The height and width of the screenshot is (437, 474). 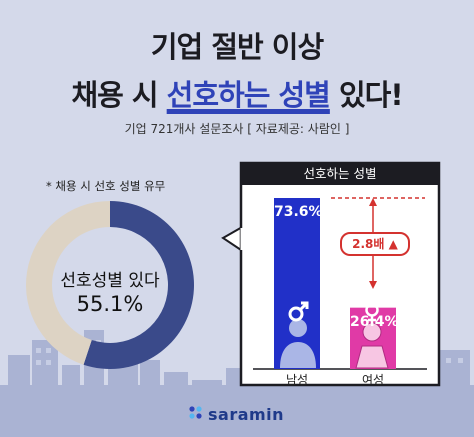 What do you see at coordinates (393, 244) in the screenshot?
I see `up-arrow-icon: ▲` at bounding box center [393, 244].